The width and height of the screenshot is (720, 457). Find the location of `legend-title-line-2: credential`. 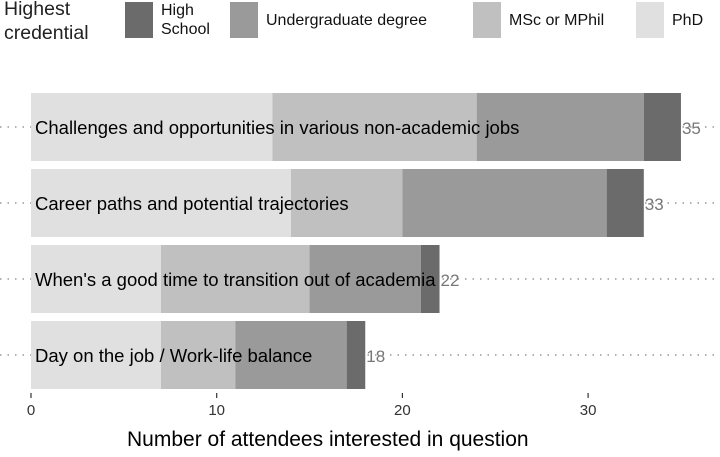

legend-title-line-2: credential is located at coordinates (46, 33).